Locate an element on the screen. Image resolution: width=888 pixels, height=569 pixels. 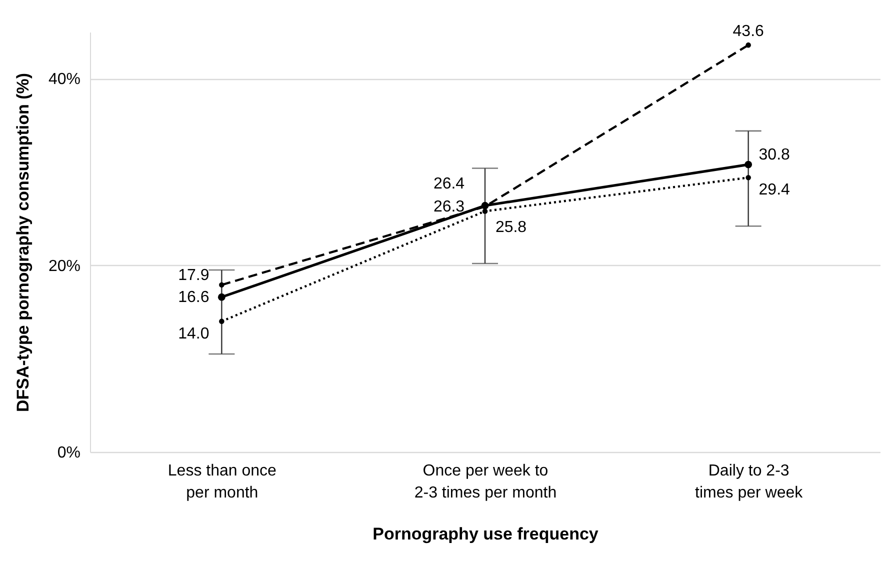
x-axis-title: Pornography use frequency is located at coordinates (485, 534).